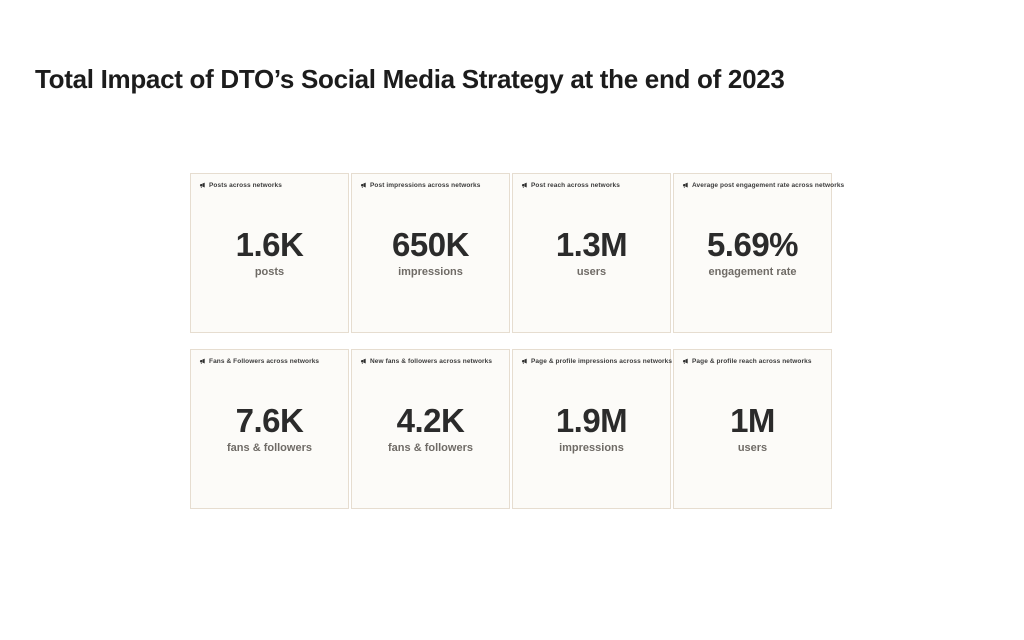 Image resolution: width=1024 pixels, height=640 pixels. I want to click on card-header: Post impressions across networks, so click(430, 185).